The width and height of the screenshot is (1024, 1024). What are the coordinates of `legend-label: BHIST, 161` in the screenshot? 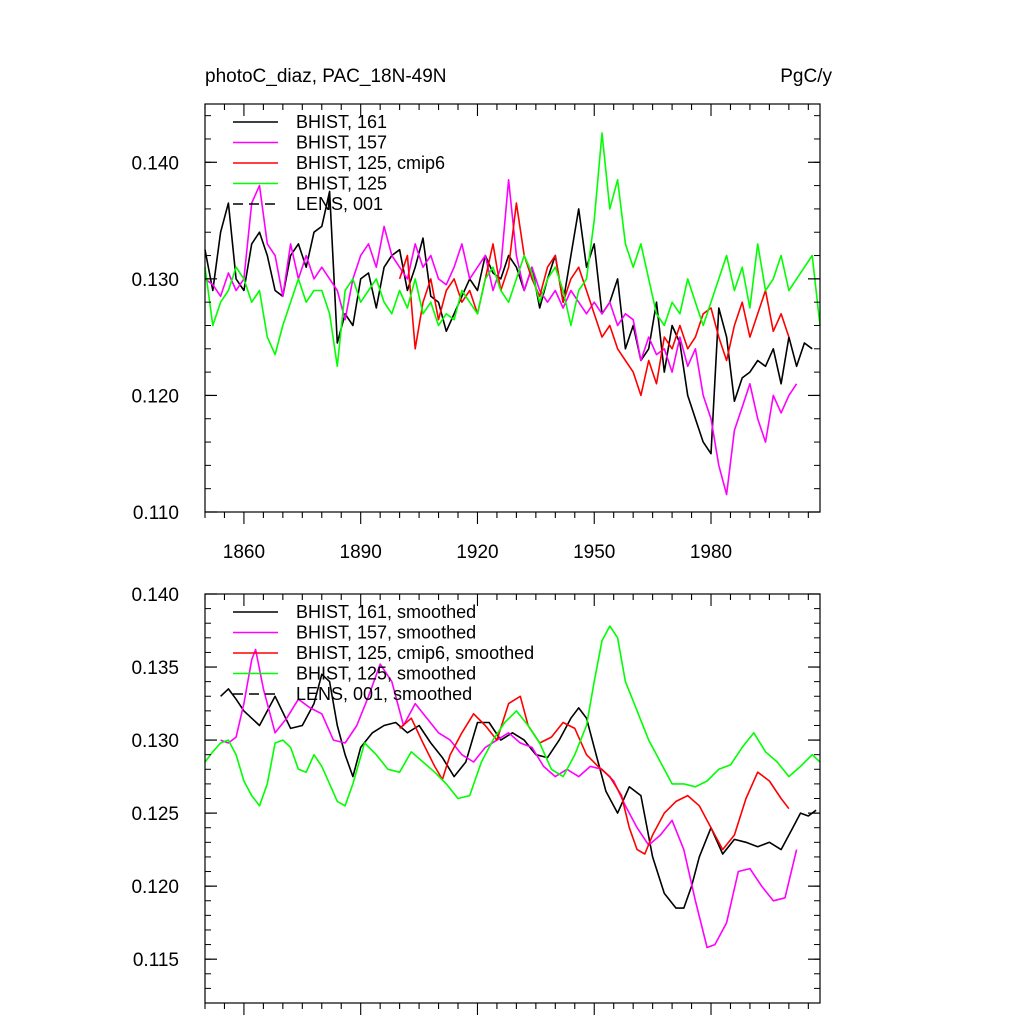 It's located at (341, 122).